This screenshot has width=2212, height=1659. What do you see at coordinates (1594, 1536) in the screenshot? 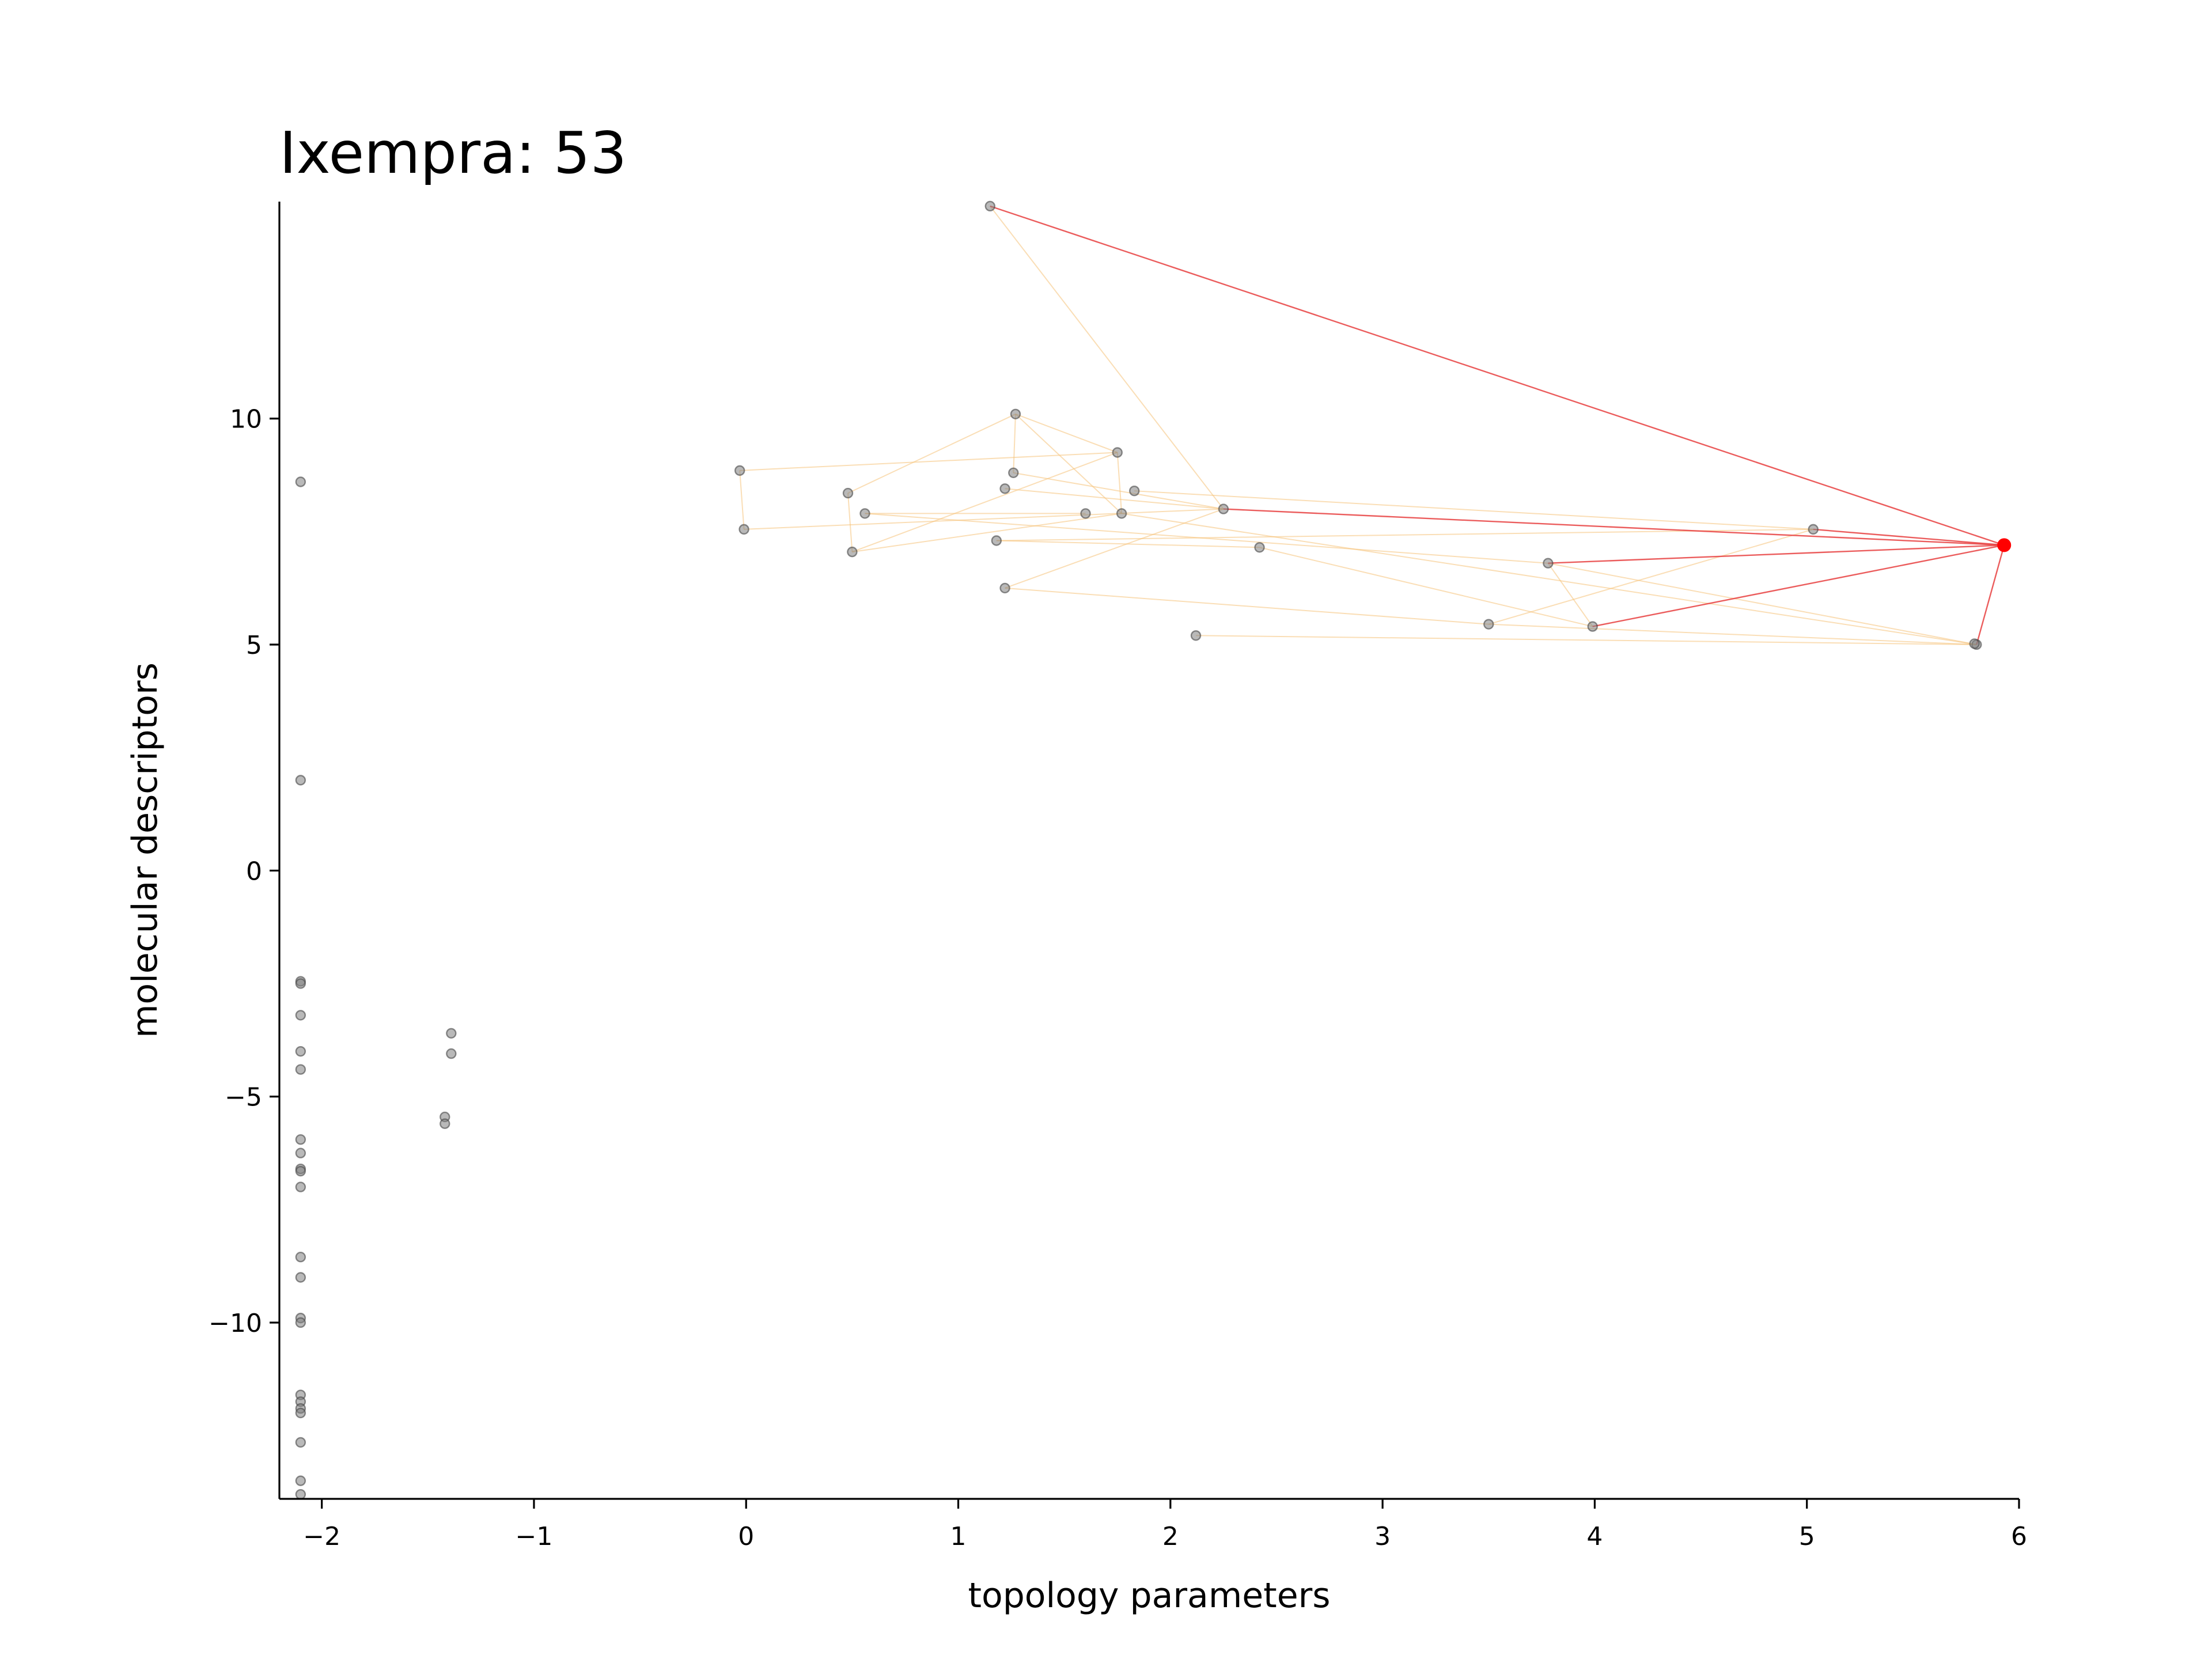
I see `x-tick-label: 4` at bounding box center [1594, 1536].